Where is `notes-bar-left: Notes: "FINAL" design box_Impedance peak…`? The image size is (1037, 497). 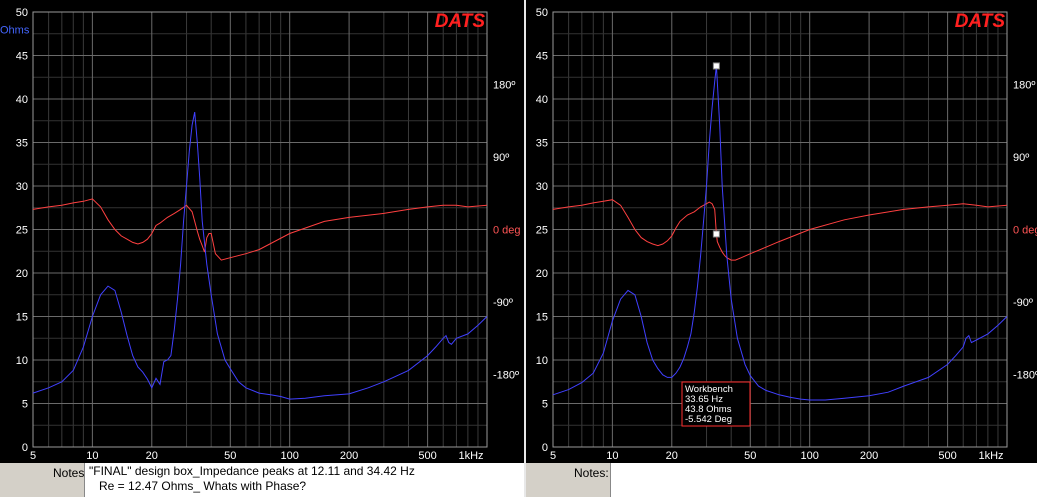
notes-bar-left: Notes: "FINAL" design box_Impedance peak… is located at coordinates (262, 480).